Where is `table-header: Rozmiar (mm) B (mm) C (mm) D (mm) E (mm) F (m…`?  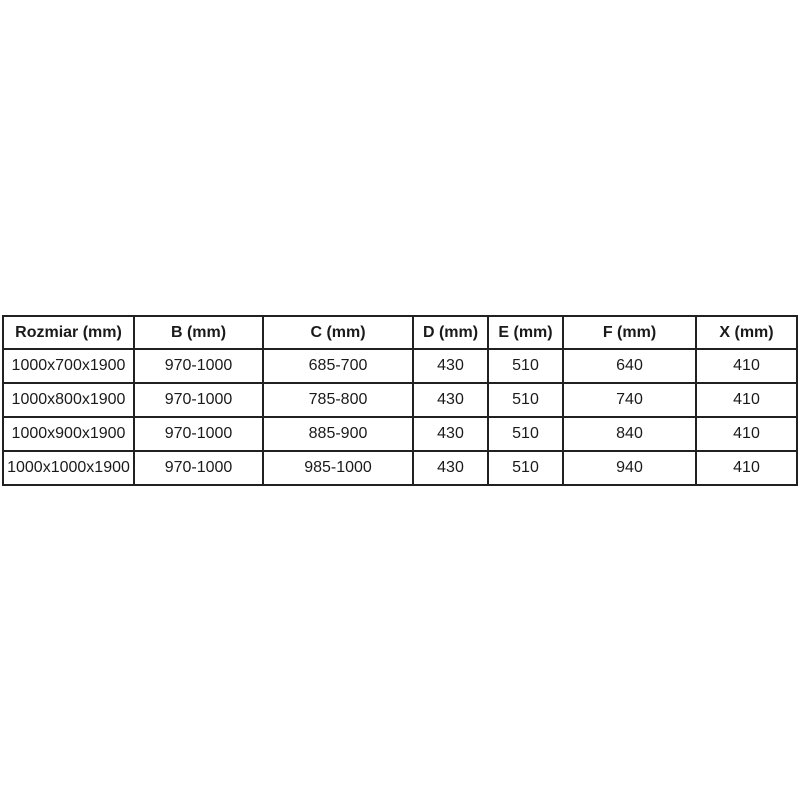 table-header: Rozmiar (mm) B (mm) C (mm) D (mm) E (mm) F (m… is located at coordinates (400, 332).